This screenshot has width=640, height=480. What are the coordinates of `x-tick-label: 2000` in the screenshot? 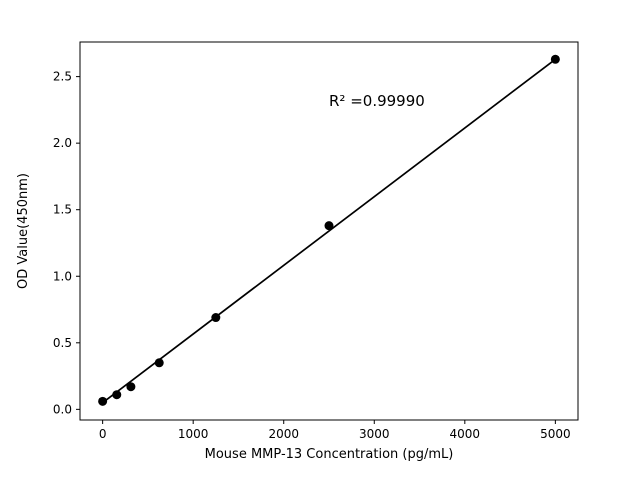 It's located at (283, 434).